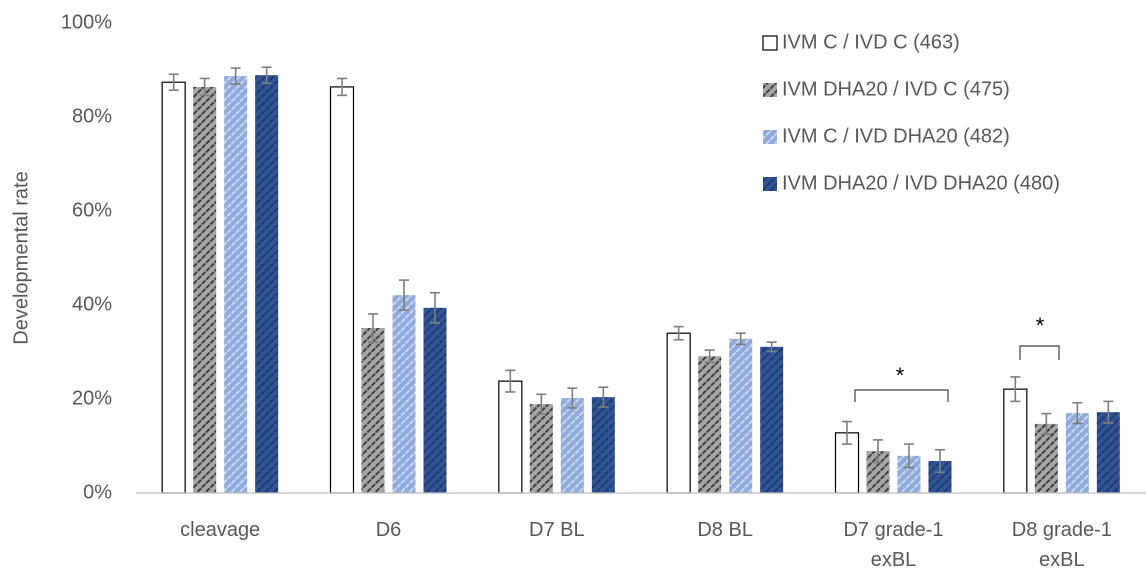 Image resolution: width=1146 pixels, height=581 pixels. Describe the element at coordinates (97, 492) in the screenshot. I see `y-tick-label: 0%` at that location.